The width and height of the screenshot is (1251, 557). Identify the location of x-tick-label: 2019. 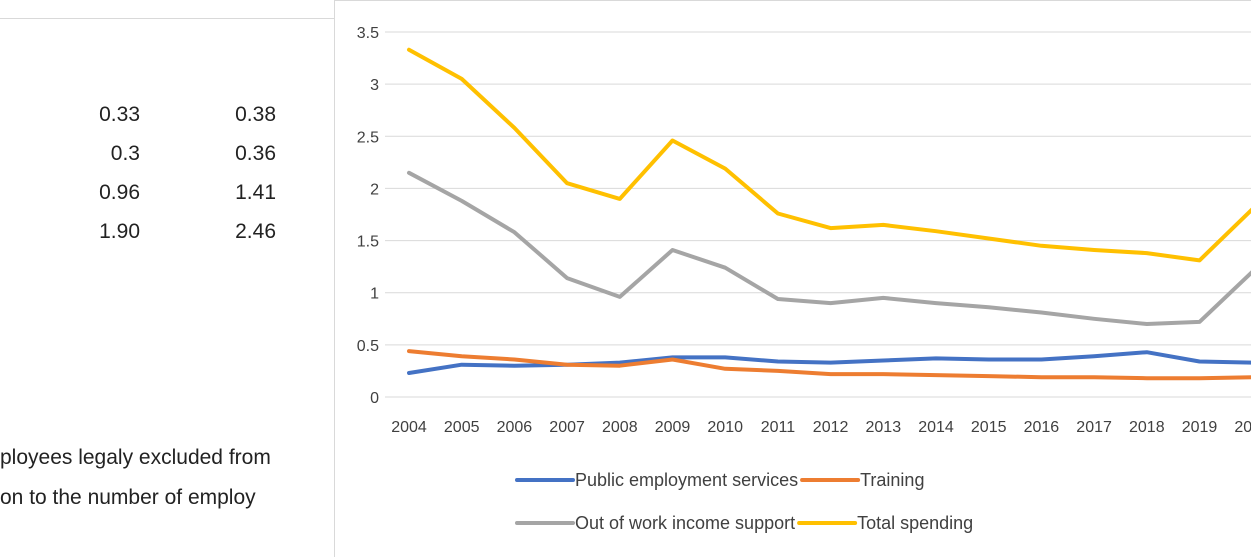
(1200, 427).